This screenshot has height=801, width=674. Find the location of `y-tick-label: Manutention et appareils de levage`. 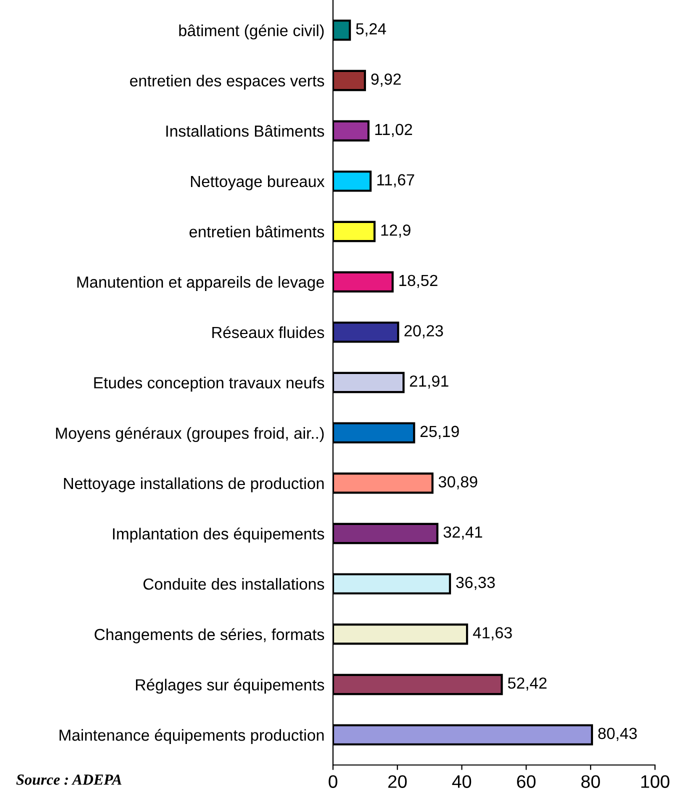

y-tick-label: Manutention et appareils de levage is located at coordinates (200, 283).